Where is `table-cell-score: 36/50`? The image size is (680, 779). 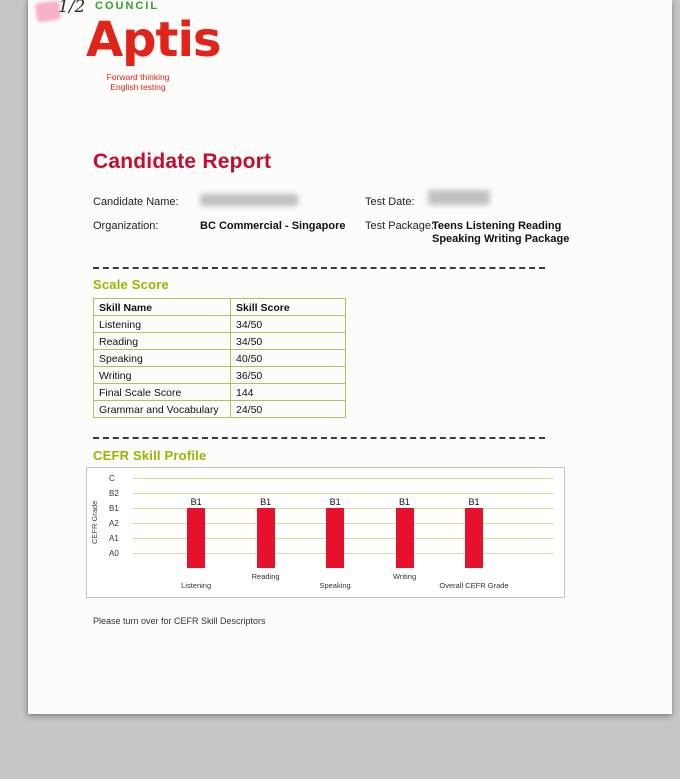 table-cell-score: 36/50 is located at coordinates (288, 375).